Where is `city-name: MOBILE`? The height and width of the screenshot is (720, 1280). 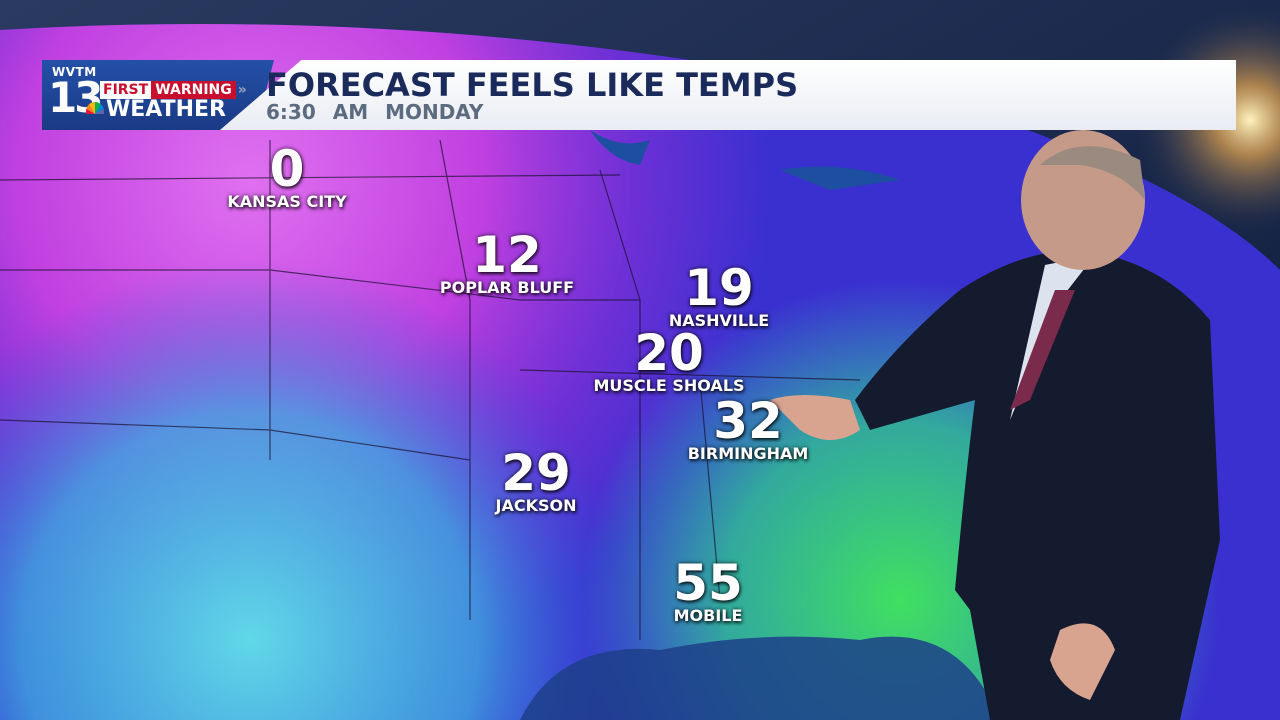 city-name: MOBILE is located at coordinates (708, 615).